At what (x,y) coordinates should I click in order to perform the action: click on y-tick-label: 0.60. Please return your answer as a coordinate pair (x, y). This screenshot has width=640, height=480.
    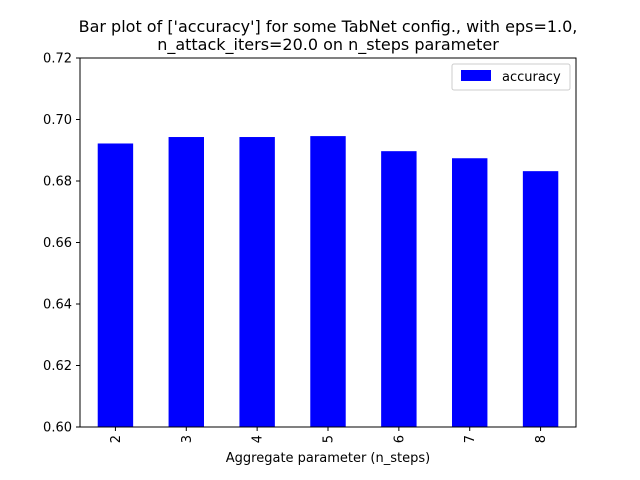
    Looking at the image, I should click on (57, 428).